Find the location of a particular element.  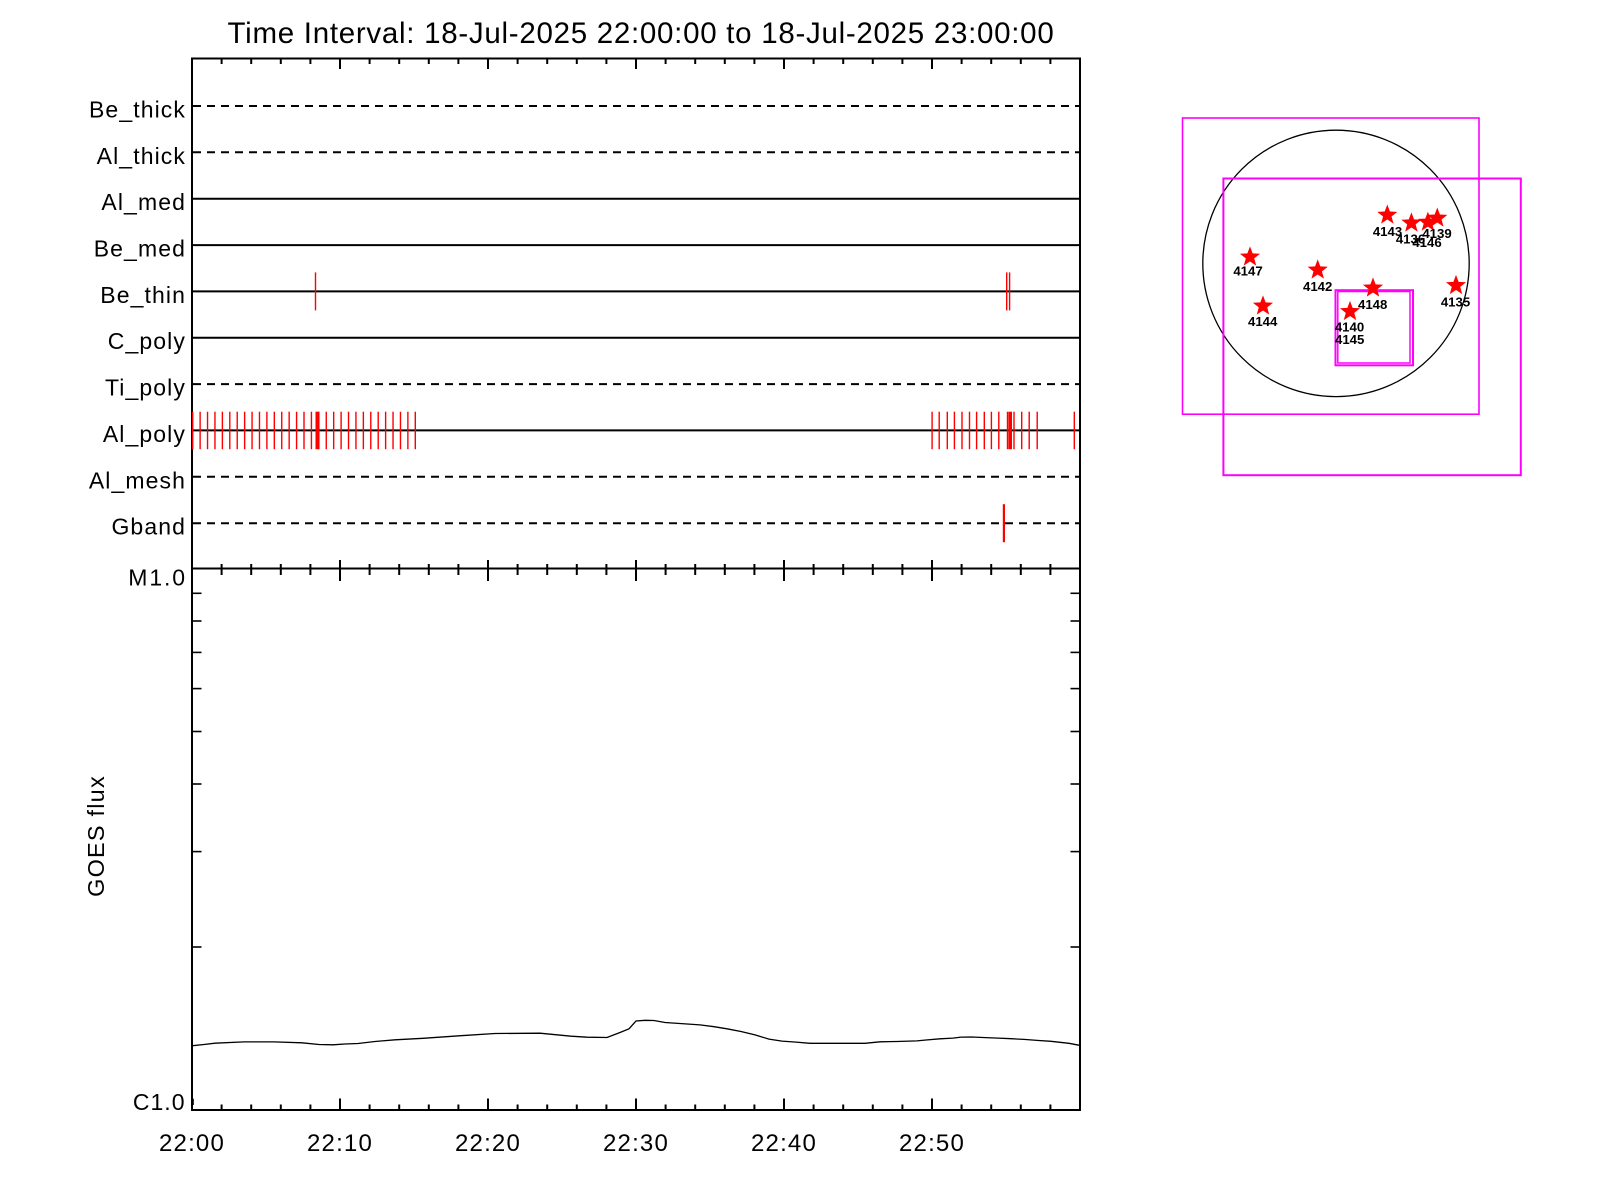

svg-text: Al_poly is located at coordinates (144, 434).